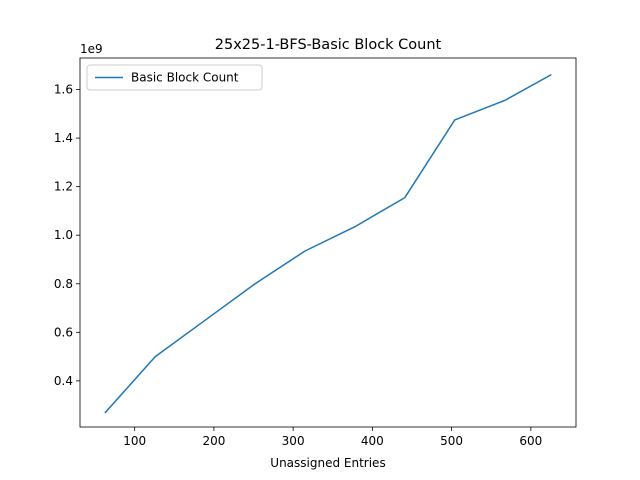 The image size is (640, 480). Describe the element at coordinates (185, 78) in the screenshot. I see `legend-label: Basic Block Count` at that location.